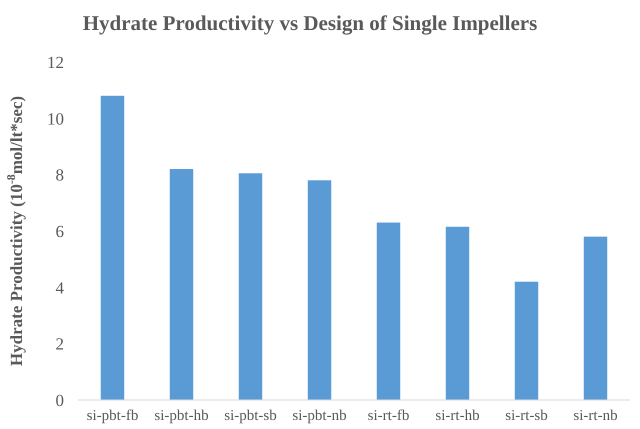 This screenshot has height=429, width=640. Describe the element at coordinates (181, 416) in the screenshot. I see `x-tick-label: si-pbt-hb` at that location.